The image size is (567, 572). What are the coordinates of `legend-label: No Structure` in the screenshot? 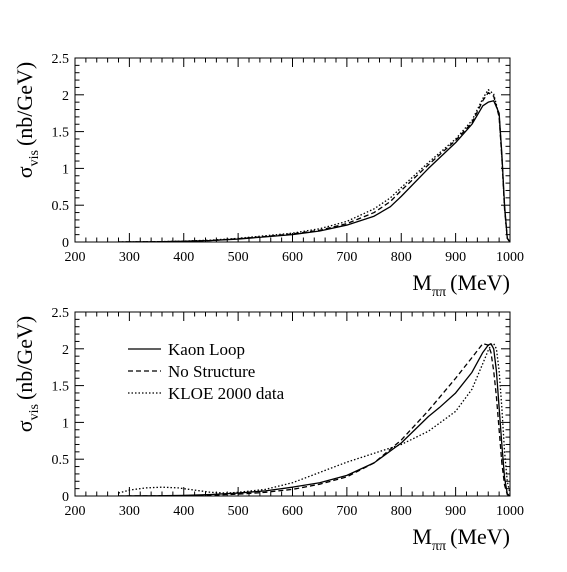 It's located at (211, 371).